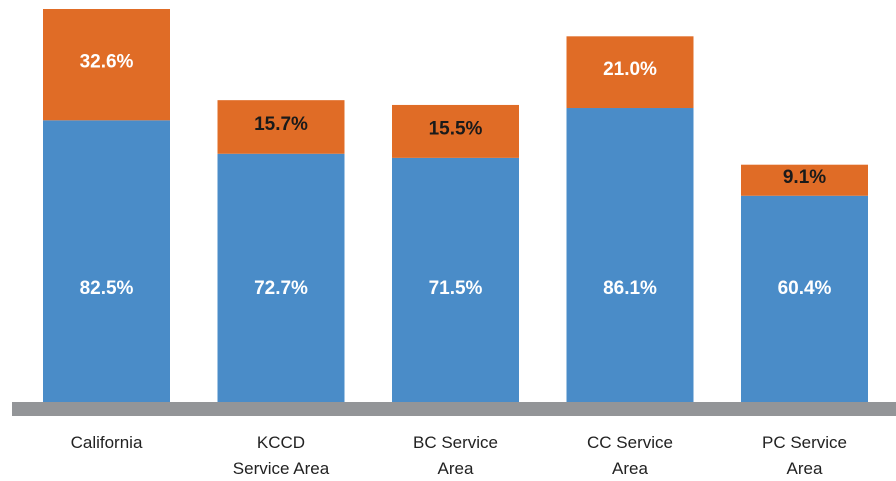 The width and height of the screenshot is (896, 481). I want to click on category-label: KCCD Service Area, so click(281, 455).